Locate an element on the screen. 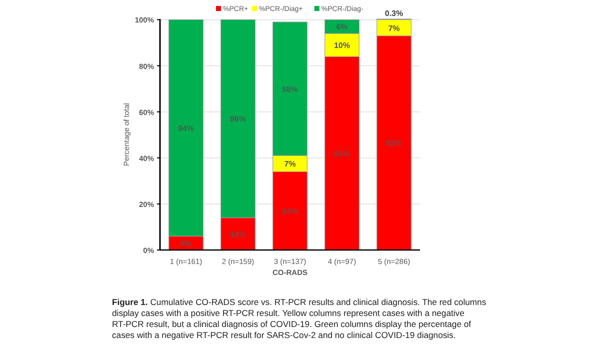  caption: Figure 1. Cumulative CO-RADS score vs. RT-PCR results and clinical diagnosis. The red columns display cases with a positive RT-PCR result. Yellow columns represent cases with a negative RT-PCR result, but a clinical diagnosis of COVID-19. Green columns display the percentage of cases with a negative RT-PCR result for SARS-Cov-2 and no clinical COVID-19 diagnosis. is located at coordinates (299, 318).